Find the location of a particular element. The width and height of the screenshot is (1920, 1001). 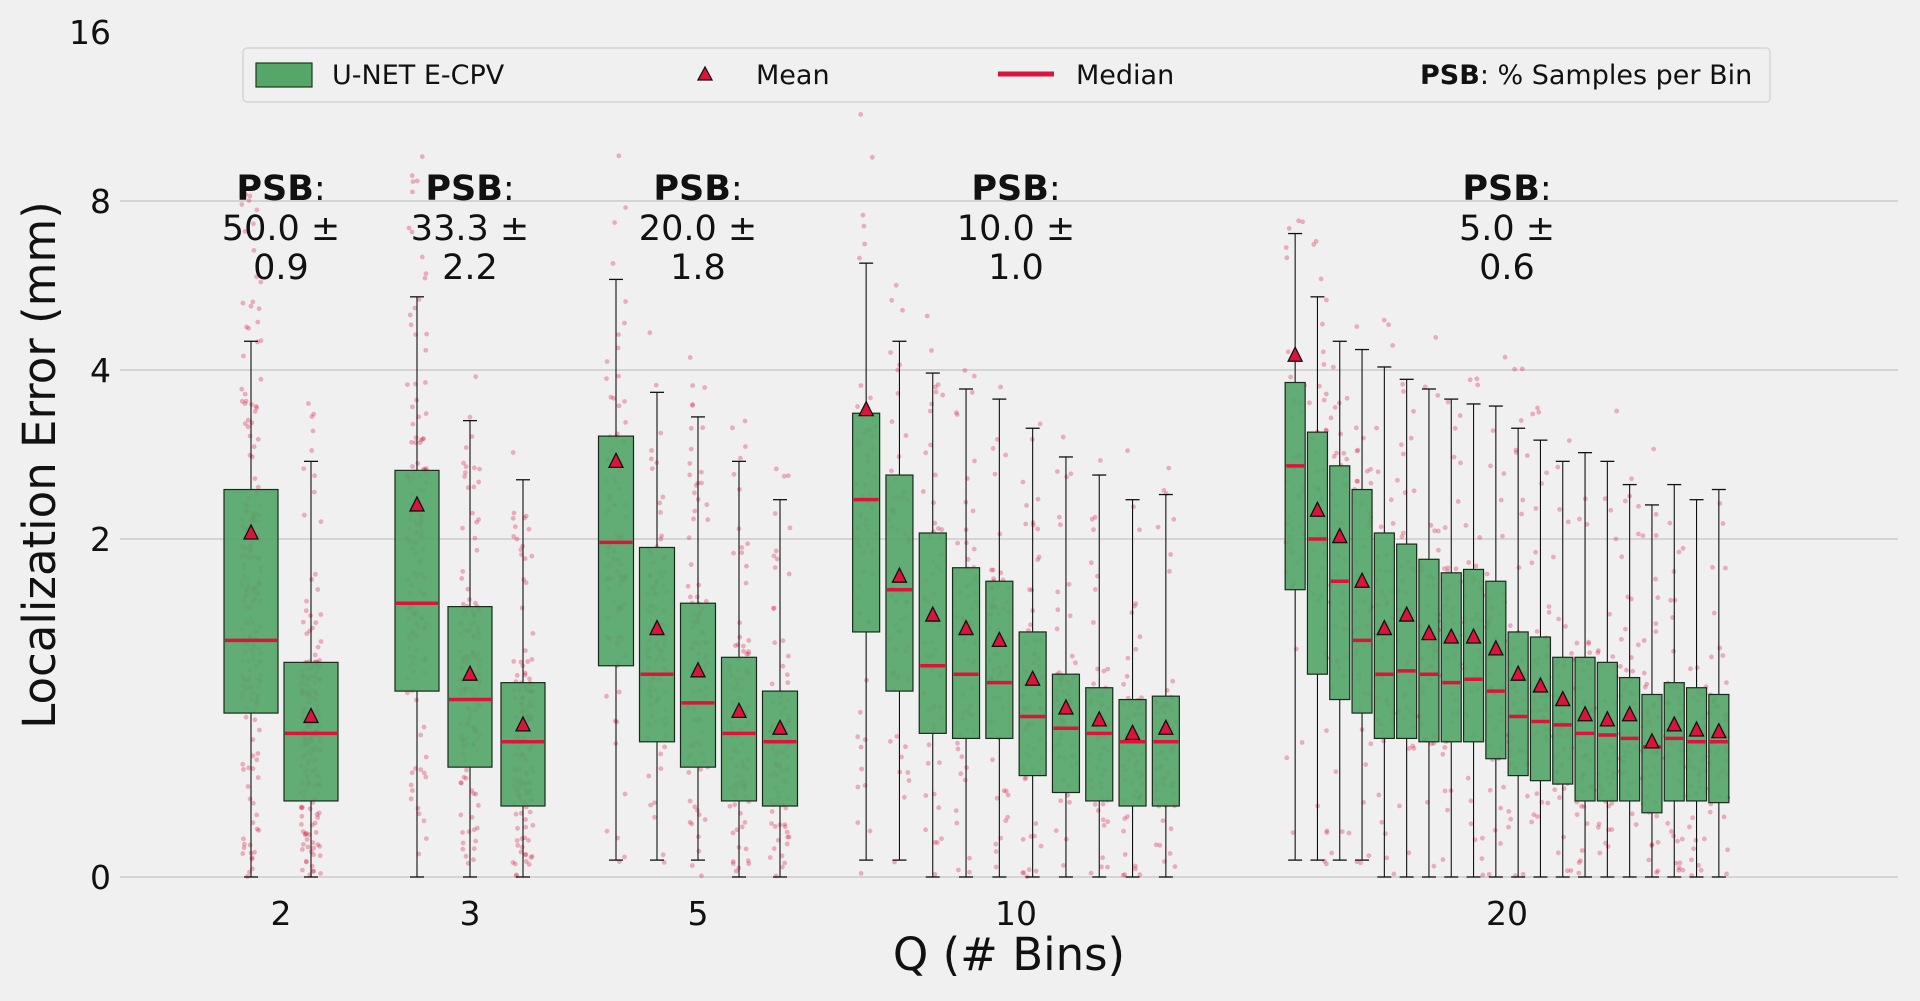

x-axis-ticks: 2 3 5 10 20 is located at coordinates (900, 913).